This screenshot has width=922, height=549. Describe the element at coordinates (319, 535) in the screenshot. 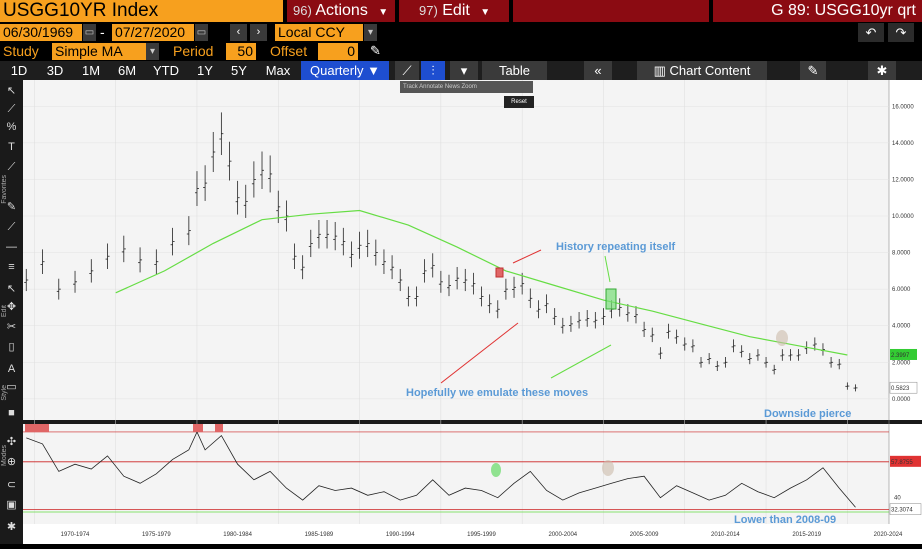

I see `x-tick-label: 1985-1989` at that location.